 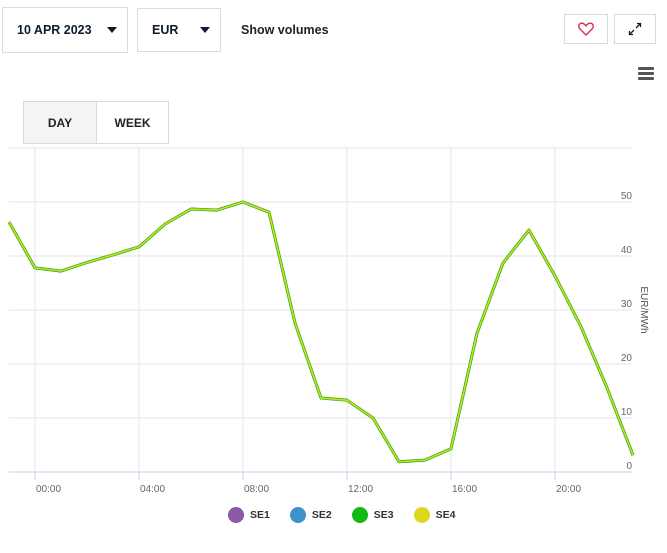 What do you see at coordinates (445, 515) in the screenshot?
I see `legend-label: SE4` at bounding box center [445, 515].